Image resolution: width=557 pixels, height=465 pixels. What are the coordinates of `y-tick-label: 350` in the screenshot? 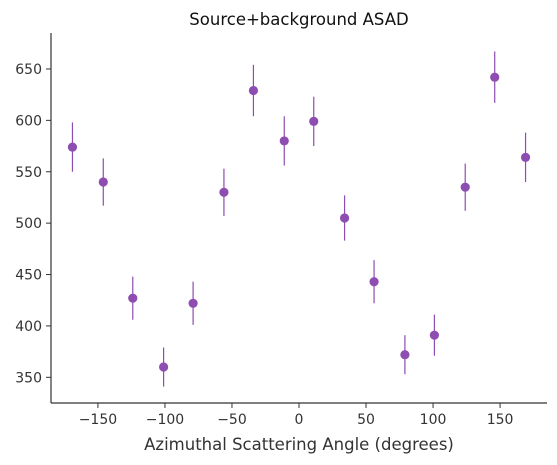 It's located at (28, 378).